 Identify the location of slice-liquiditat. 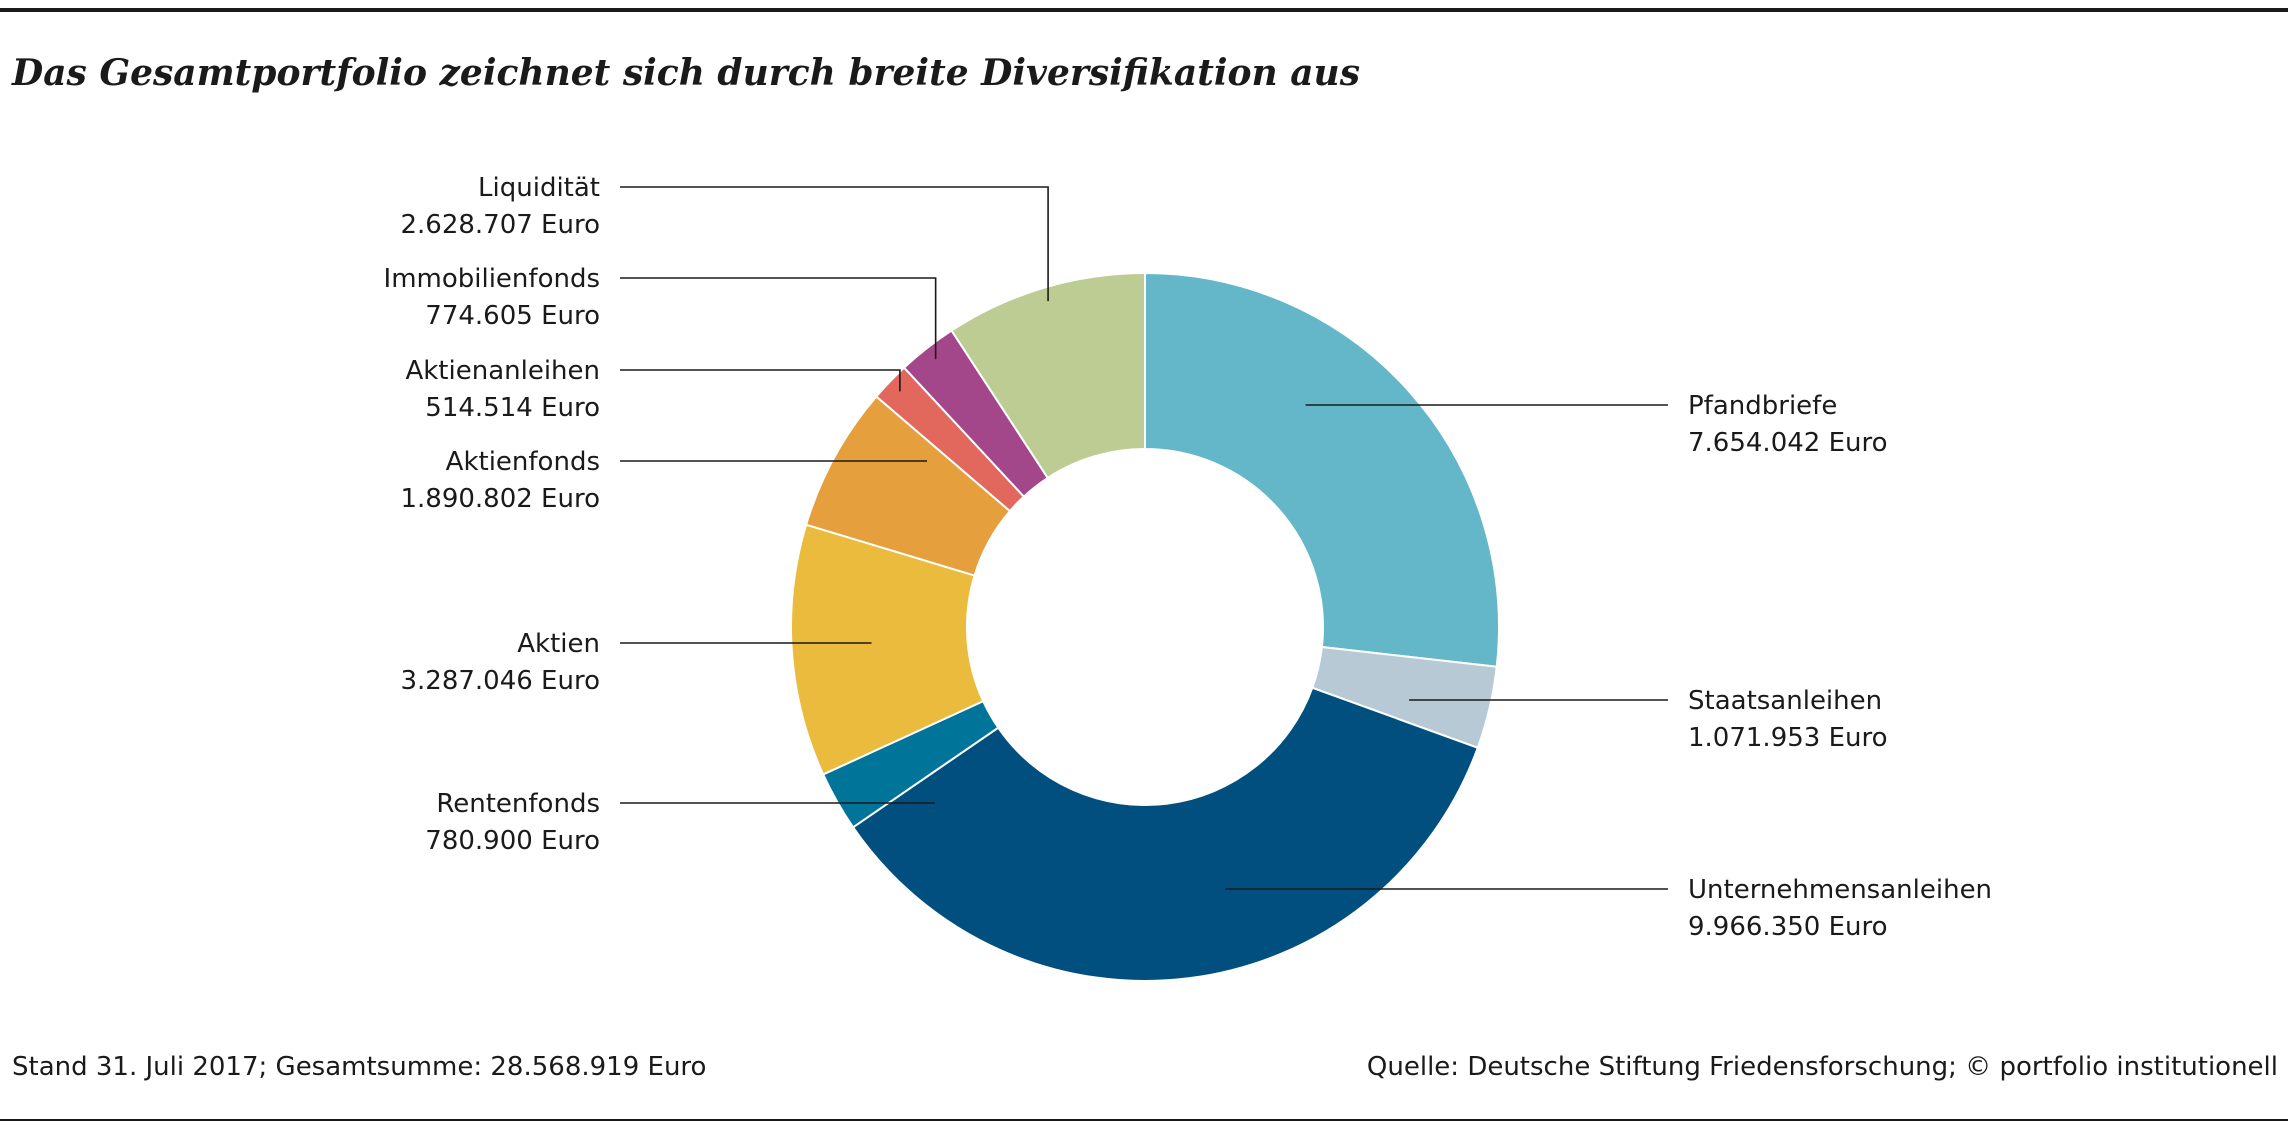
(1048, 375).